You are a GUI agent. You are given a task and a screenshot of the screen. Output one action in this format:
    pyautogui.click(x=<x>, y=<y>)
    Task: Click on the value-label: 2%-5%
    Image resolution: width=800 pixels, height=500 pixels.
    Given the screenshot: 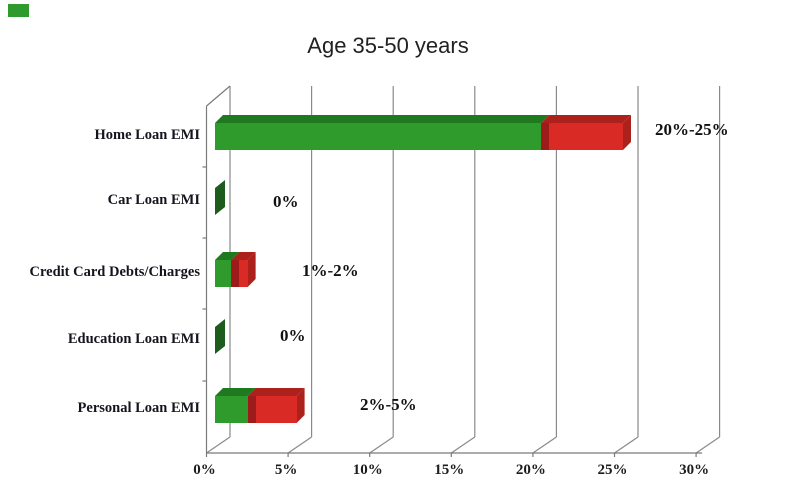 What is the action you would take?
    pyautogui.click(x=388, y=404)
    